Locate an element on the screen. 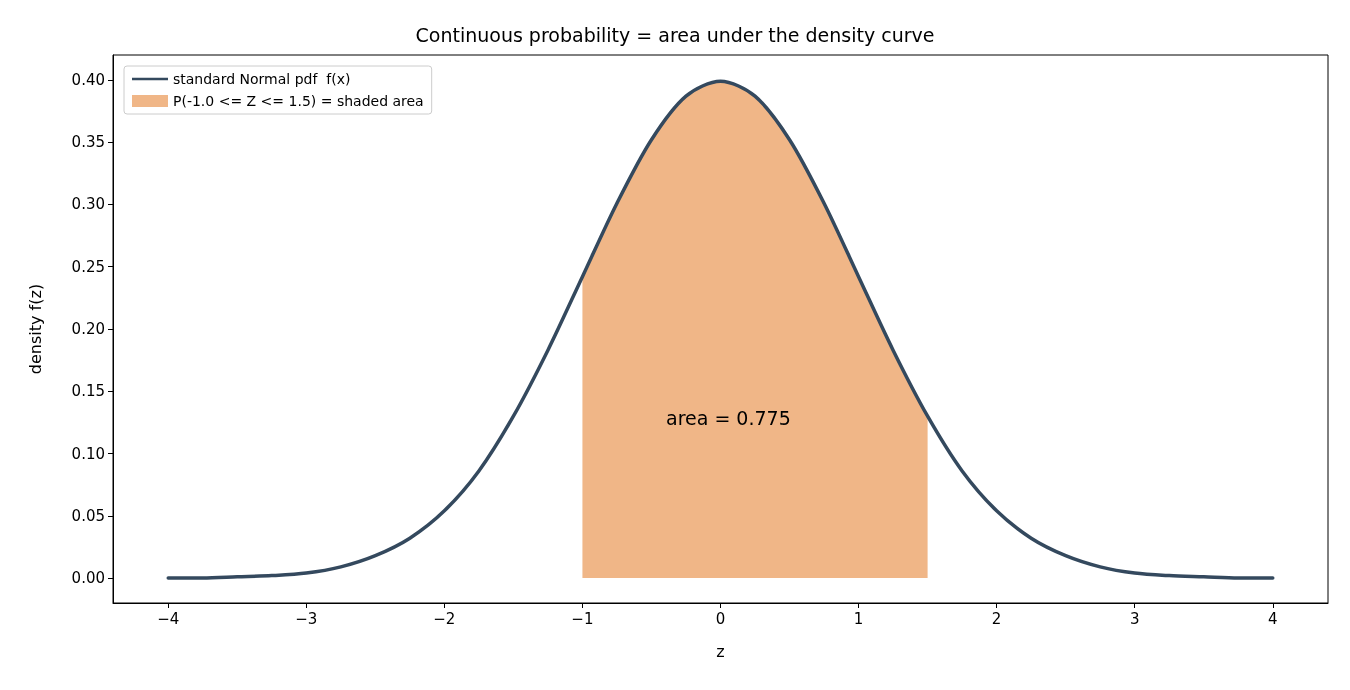  x-tick-label: −3 is located at coordinates (306, 618).